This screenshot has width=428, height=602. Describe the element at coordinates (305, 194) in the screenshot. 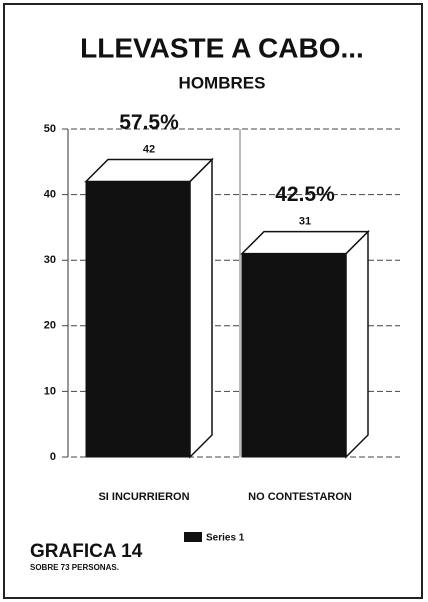

I see `annotation: 42.5%` at that location.